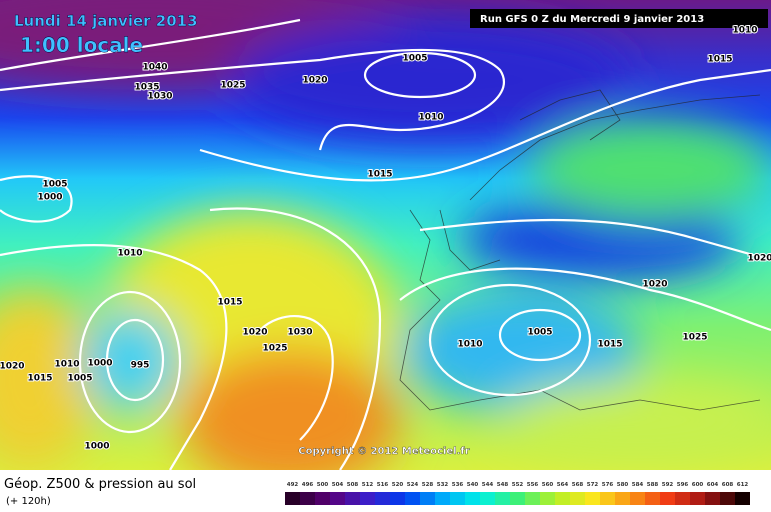 The height and width of the screenshot is (512, 771). Describe the element at coordinates (81, 45) in the screenshot. I see `local-time: 1:00 locale` at that location.